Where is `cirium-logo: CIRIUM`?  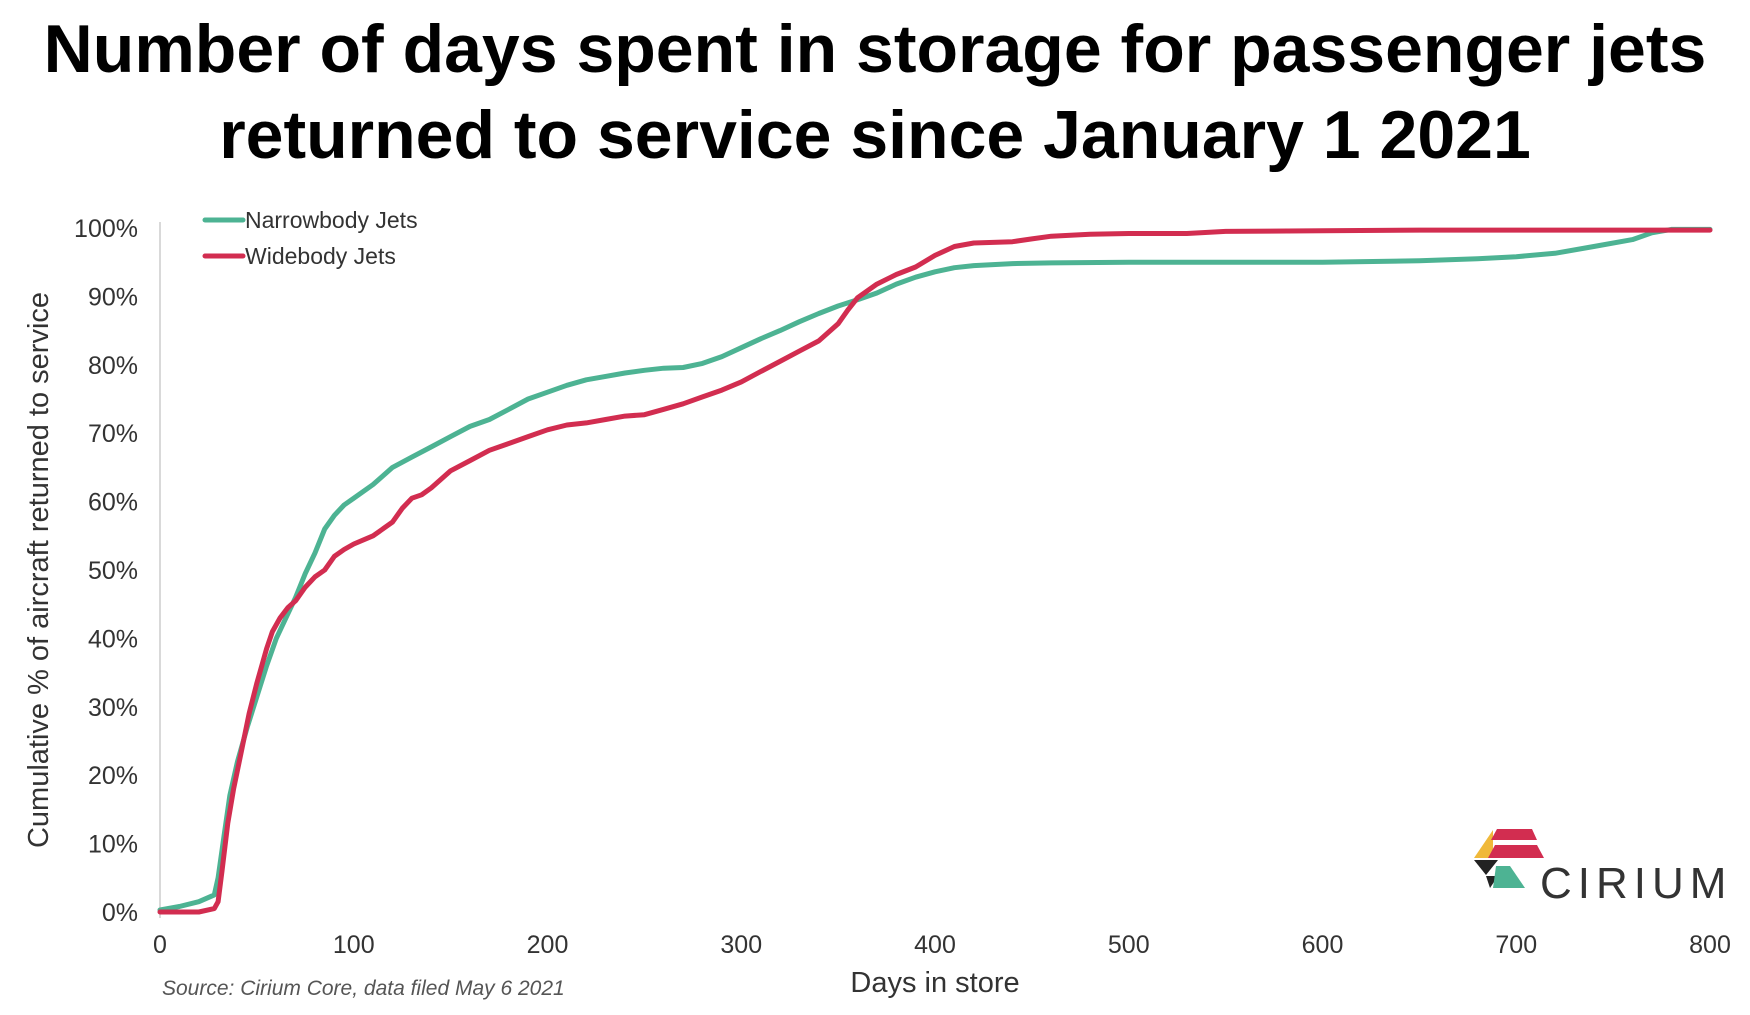 cirium-logo: CIRIUM is located at coordinates (1603, 868).